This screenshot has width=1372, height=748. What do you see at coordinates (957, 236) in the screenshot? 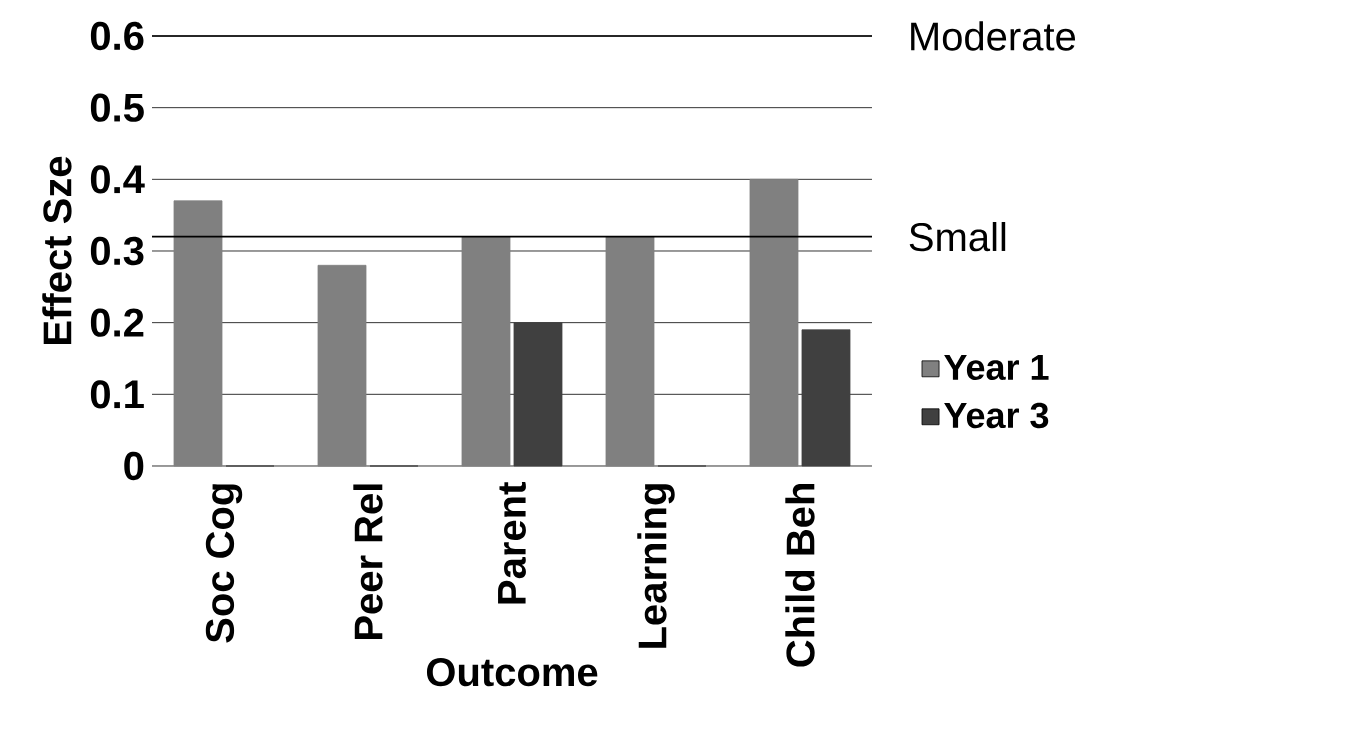
I see `ref-line-label: Small` at bounding box center [957, 236].